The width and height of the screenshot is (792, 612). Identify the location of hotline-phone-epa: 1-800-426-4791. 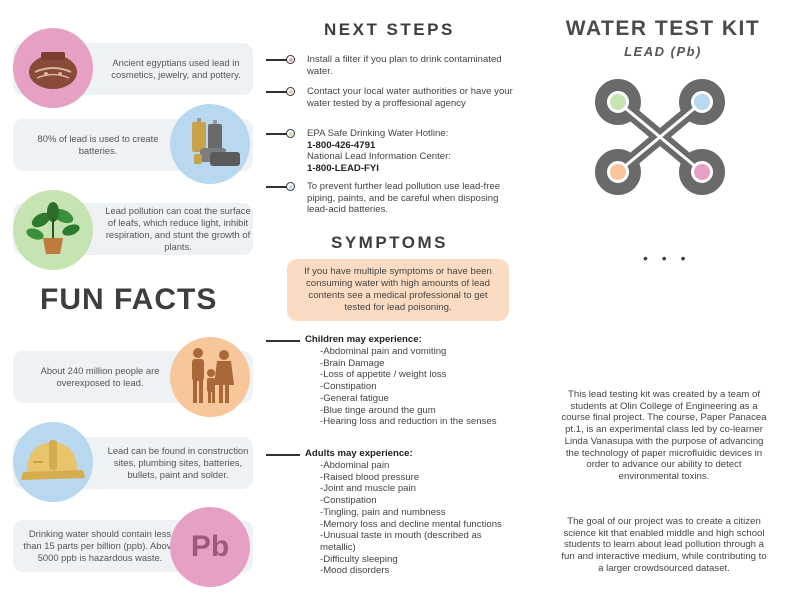
(341, 145).